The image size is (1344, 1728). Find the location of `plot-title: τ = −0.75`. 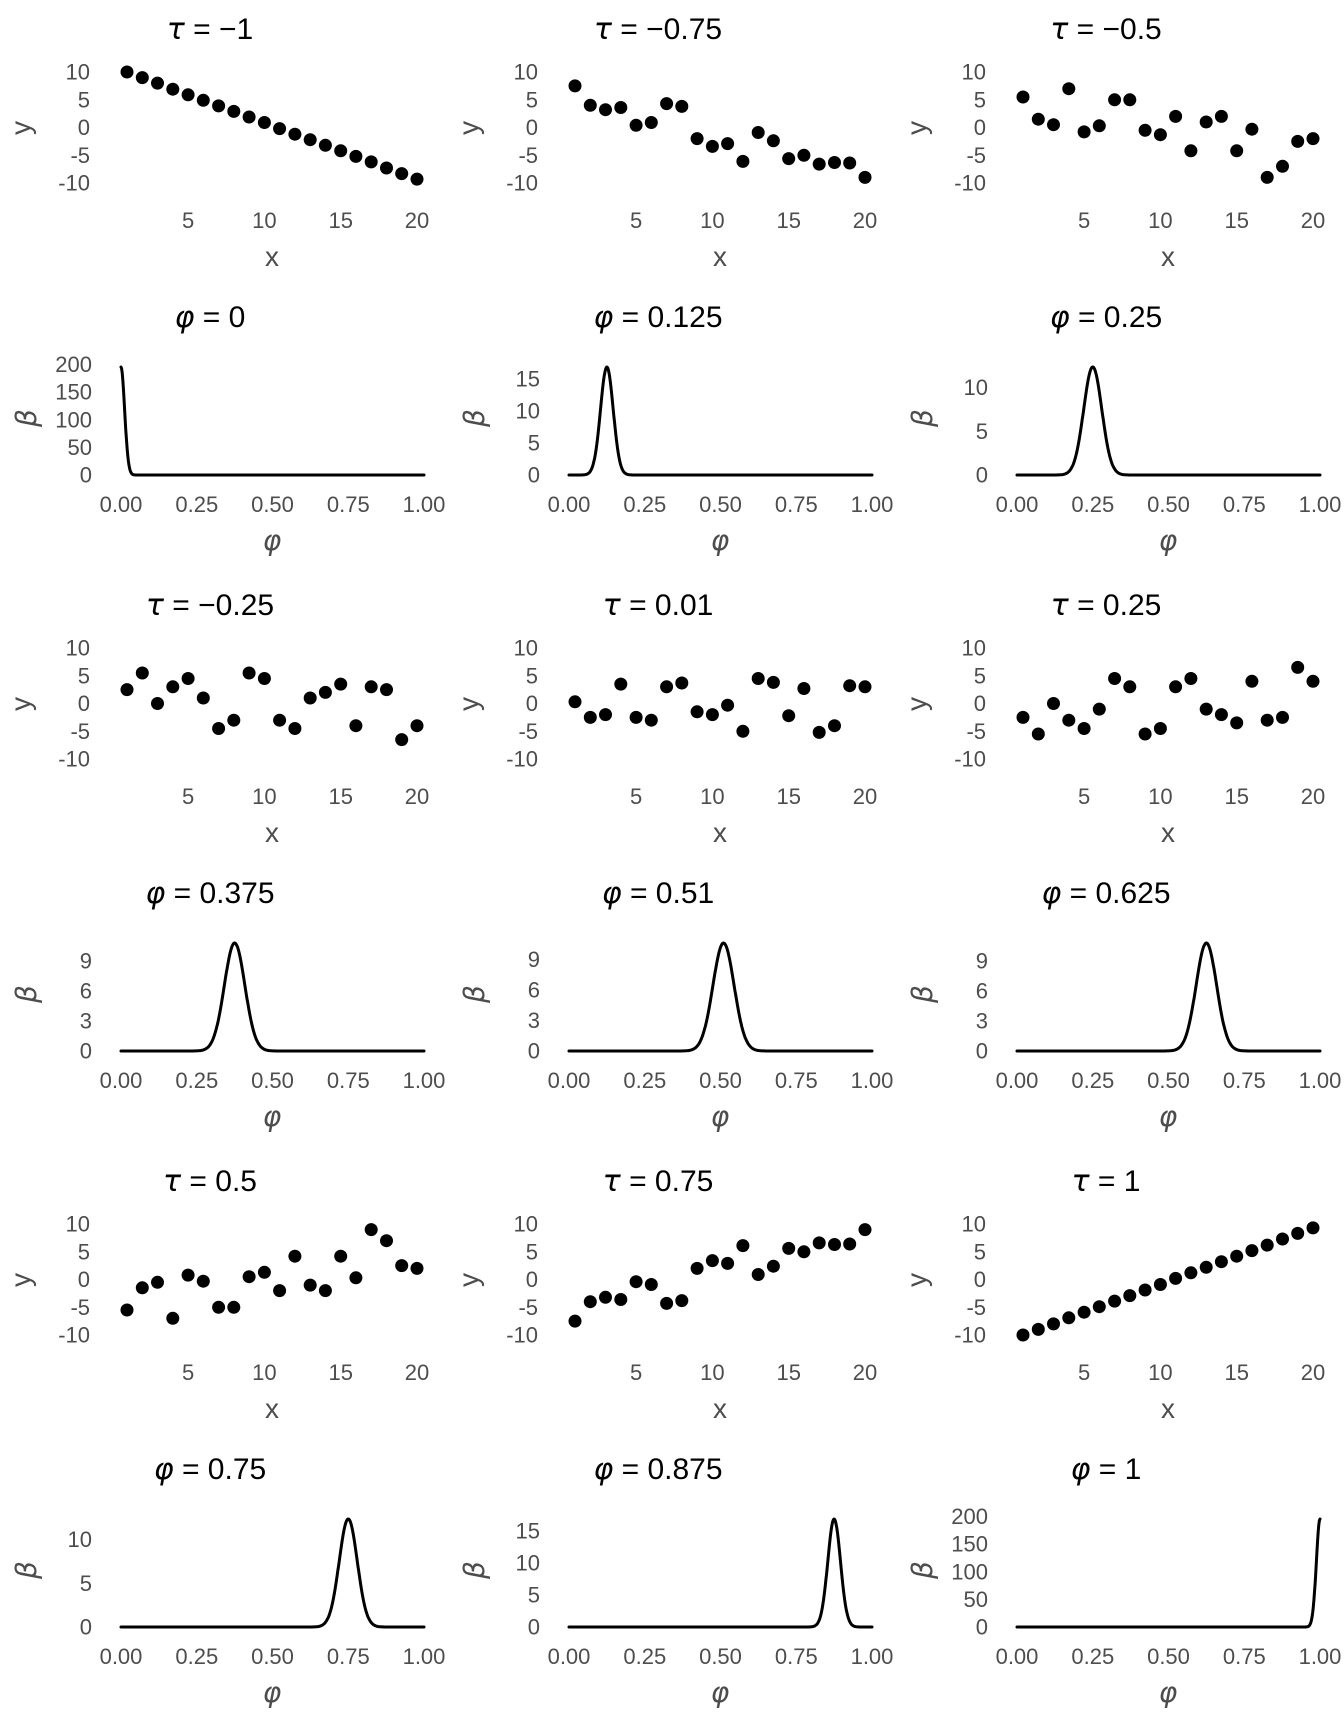

plot-title: τ = −0.75 is located at coordinates (658, 29).